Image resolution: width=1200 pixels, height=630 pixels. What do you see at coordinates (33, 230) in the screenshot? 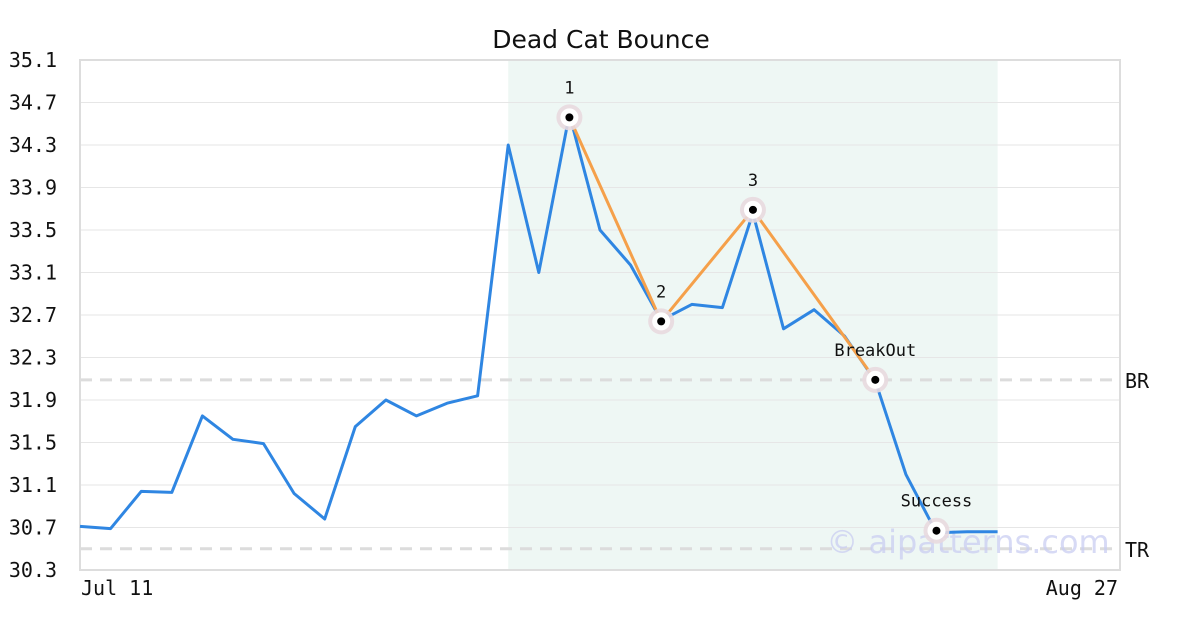
I see `y-tick-label-4: 33.5` at bounding box center [33, 230].